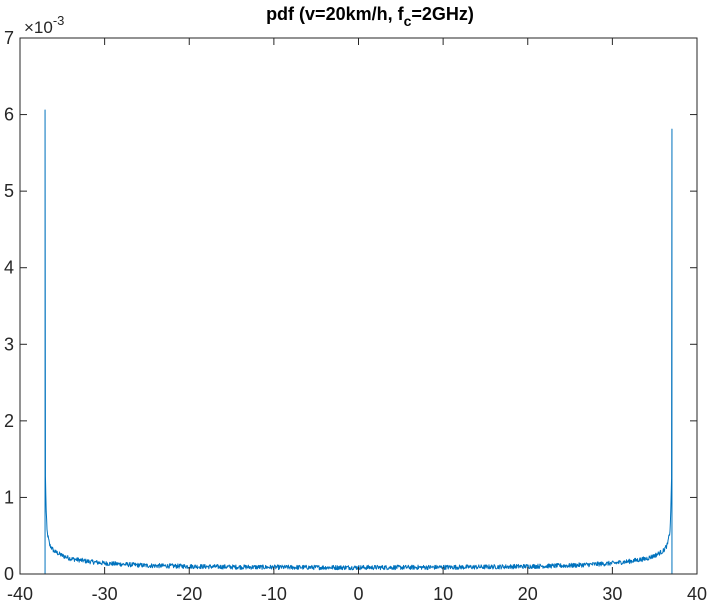 This screenshot has height=605, width=713. Describe the element at coordinates (9, 344) in the screenshot. I see `y-tick-label: 3` at that location.